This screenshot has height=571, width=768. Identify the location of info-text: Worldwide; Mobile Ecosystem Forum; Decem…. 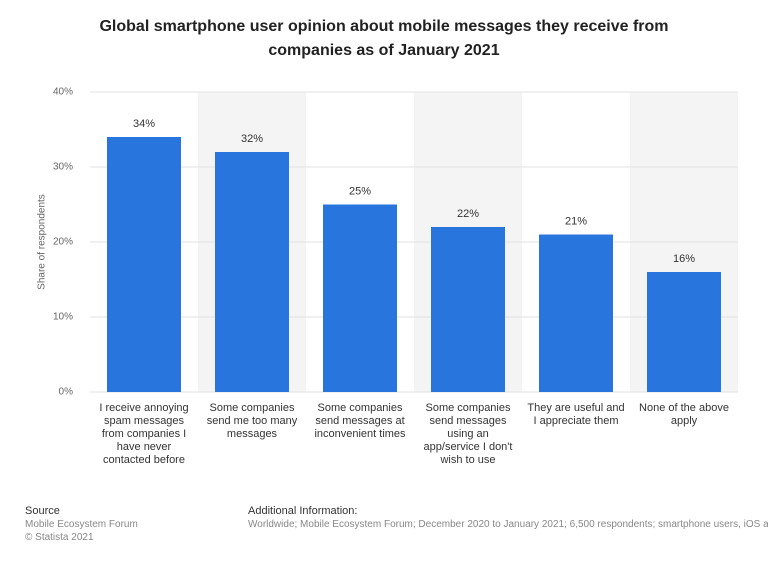
(508, 524).